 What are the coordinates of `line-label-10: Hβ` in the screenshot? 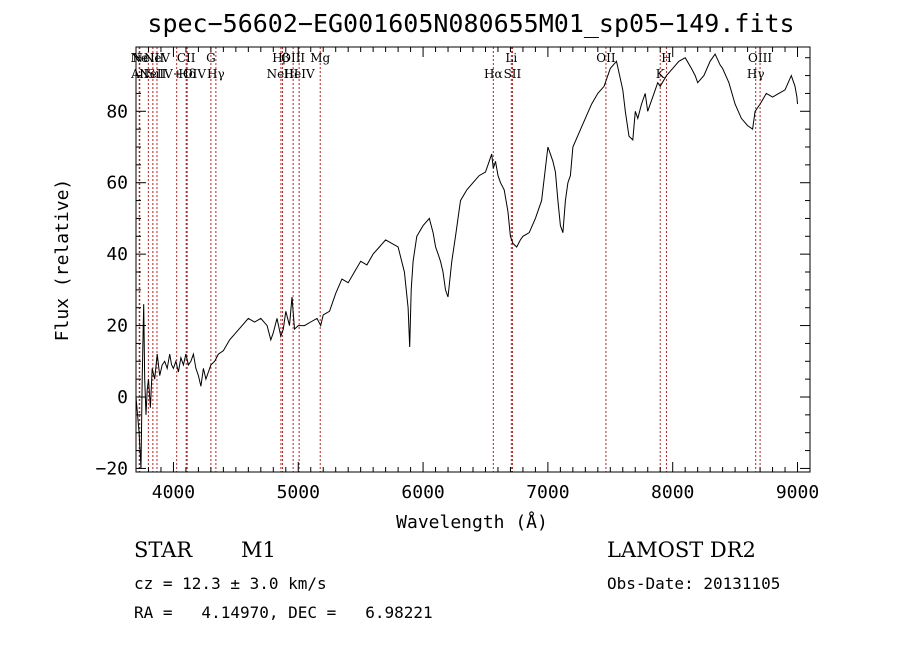 It's located at (280, 58).